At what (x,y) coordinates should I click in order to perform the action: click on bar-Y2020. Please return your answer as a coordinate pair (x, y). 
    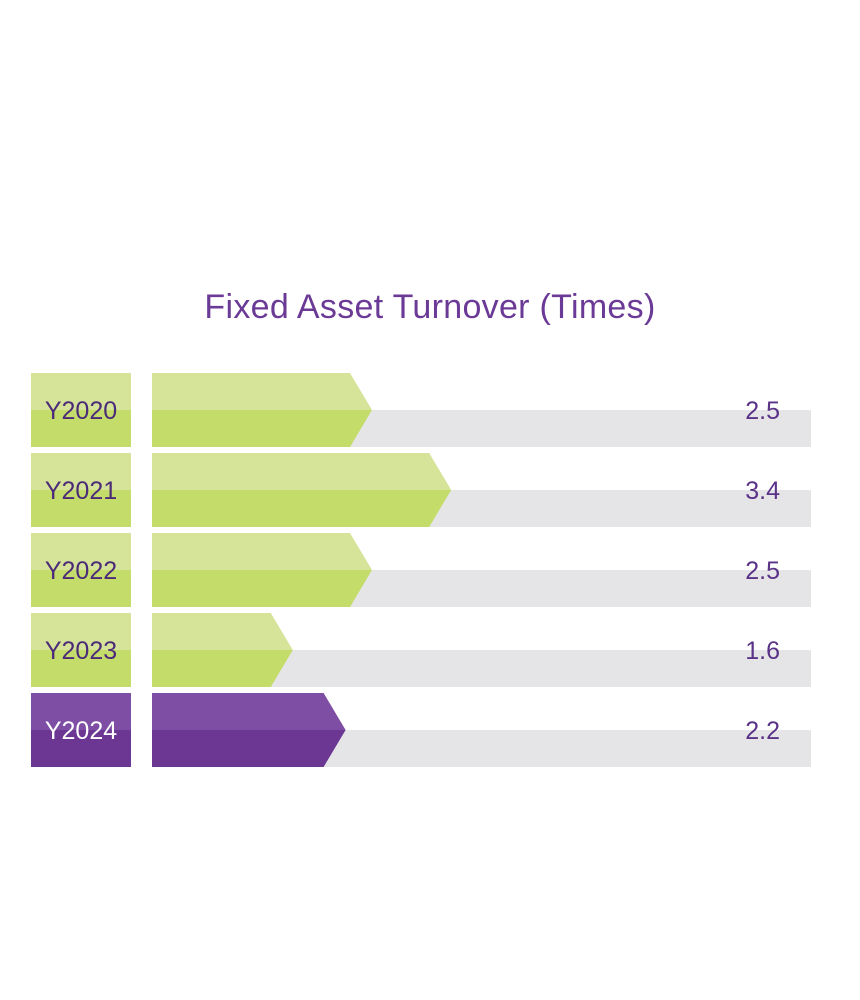
    Looking at the image, I should click on (262, 410).